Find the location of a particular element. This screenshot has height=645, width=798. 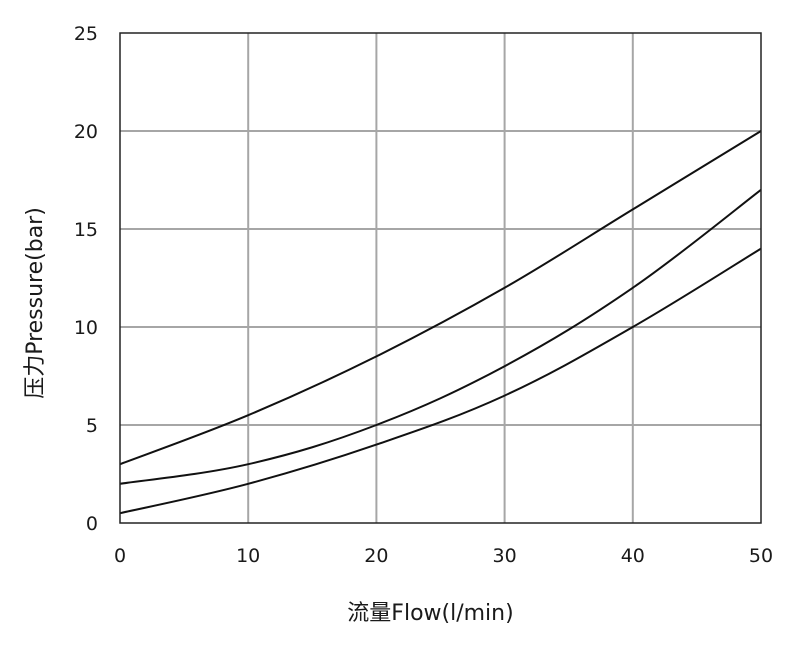

x-tick-label: 40 is located at coordinates (633, 556).